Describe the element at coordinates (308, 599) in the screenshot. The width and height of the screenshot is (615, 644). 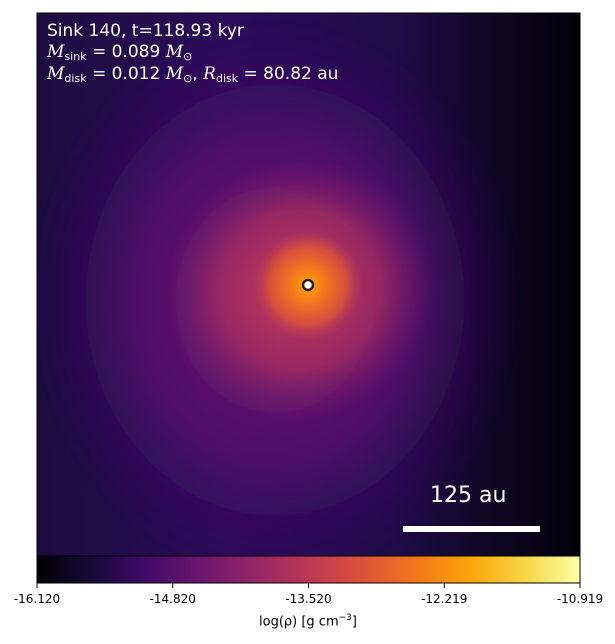
I see `colorbar-tick-label: -13.520` at that location.